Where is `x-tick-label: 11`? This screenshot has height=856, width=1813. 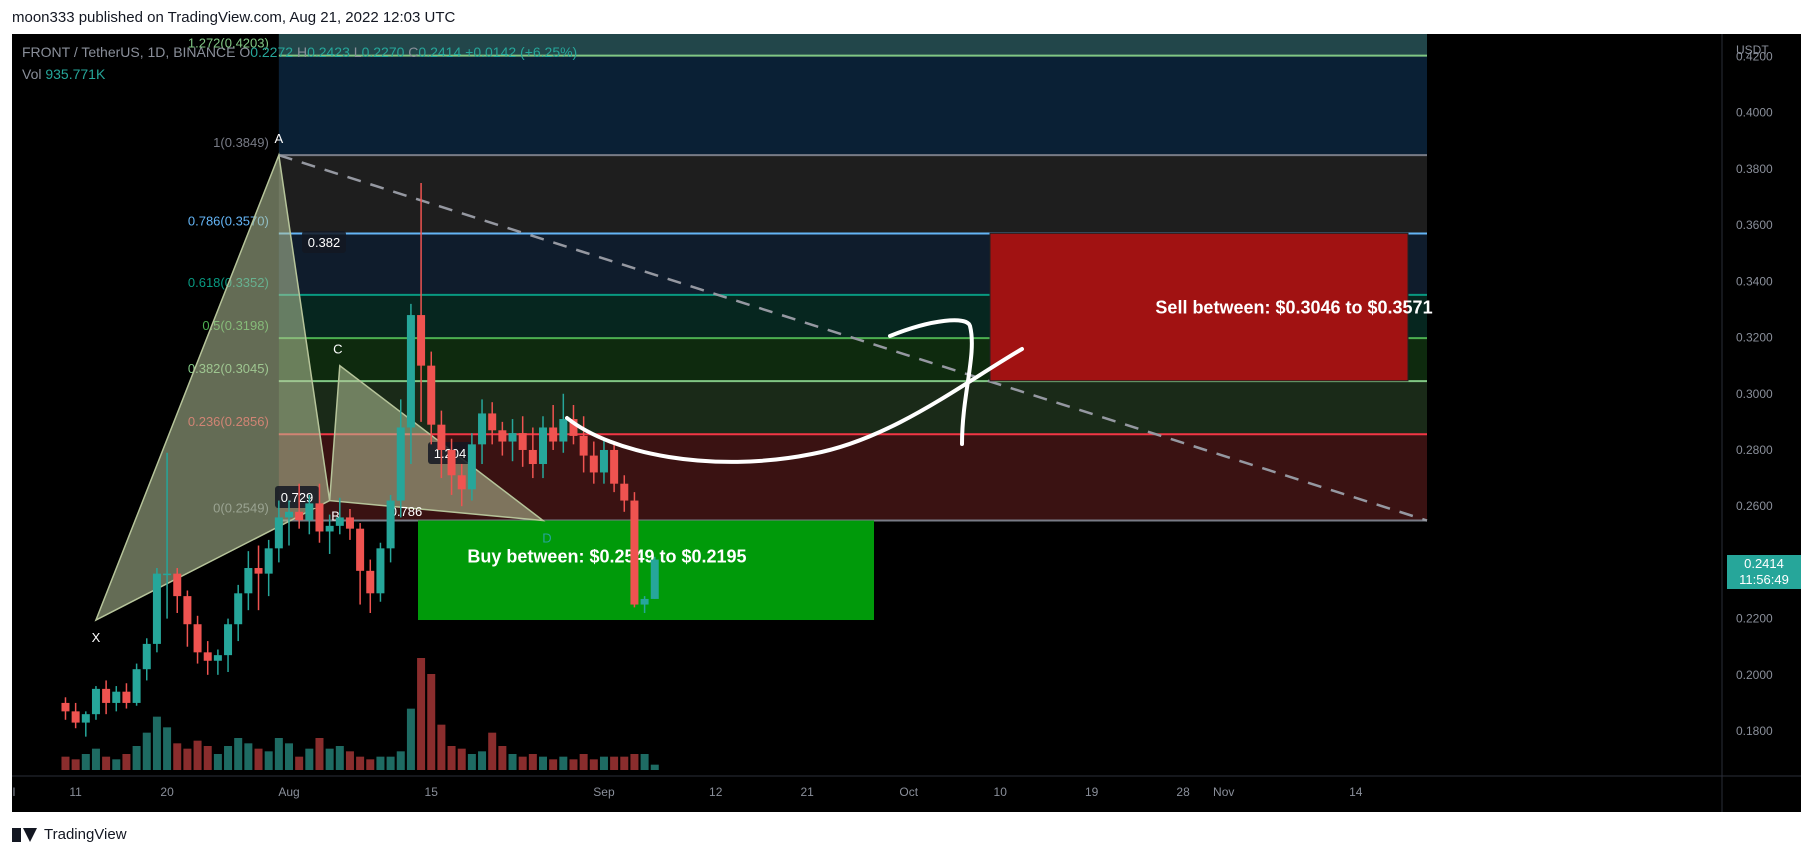
x-tick-label: 11 is located at coordinates (75, 792).